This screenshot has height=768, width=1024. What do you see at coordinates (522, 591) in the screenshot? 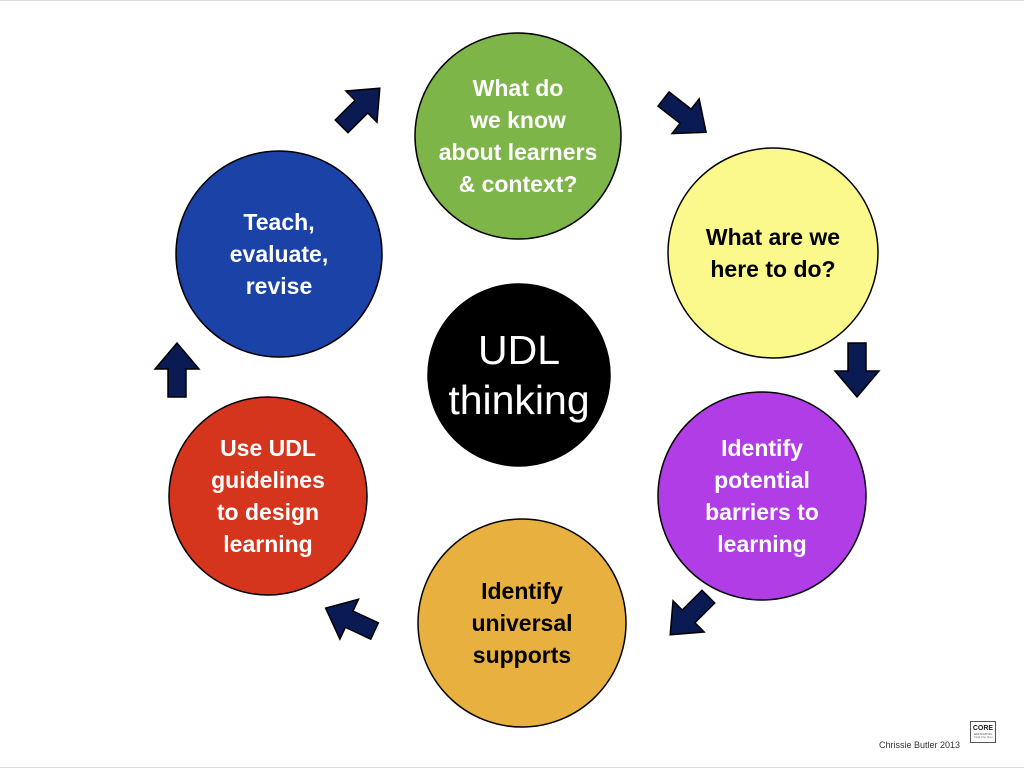
I see `step-circle-universal-supports-label-line: Identify` at bounding box center [522, 591].